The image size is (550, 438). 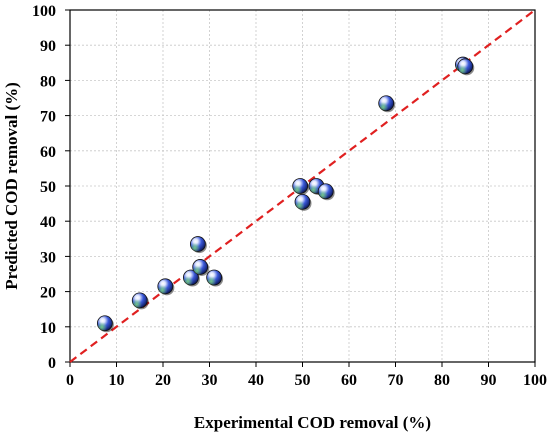 I want to click on x-tick-label: 100, so click(x=535, y=380).